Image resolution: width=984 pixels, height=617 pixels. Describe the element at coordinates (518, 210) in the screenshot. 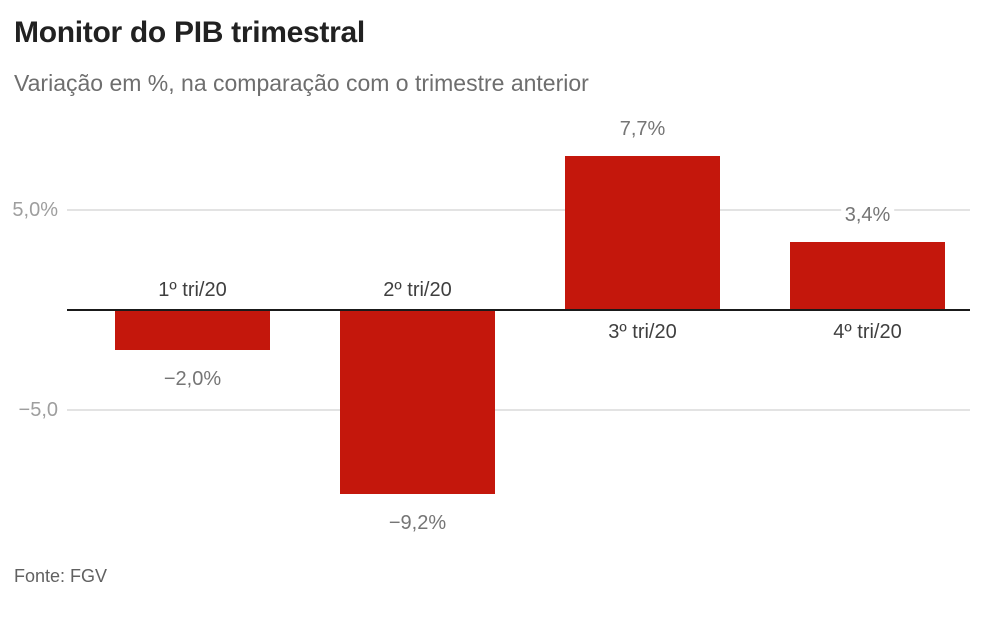

I see `gridline-plus5` at that location.